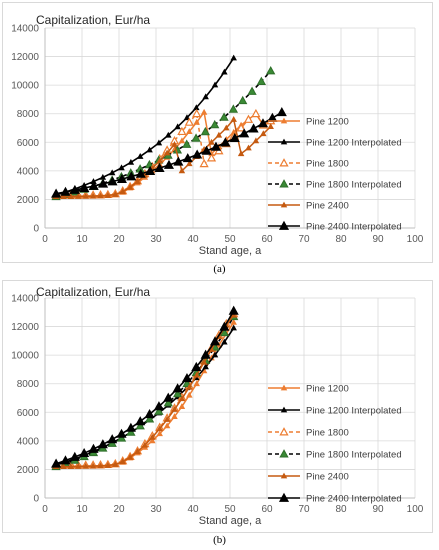 This screenshot has width=439, height=550. Describe the element at coordinates (354, 455) in the screenshot. I see `legend-label: Pine 1800 Interpolated` at that location.